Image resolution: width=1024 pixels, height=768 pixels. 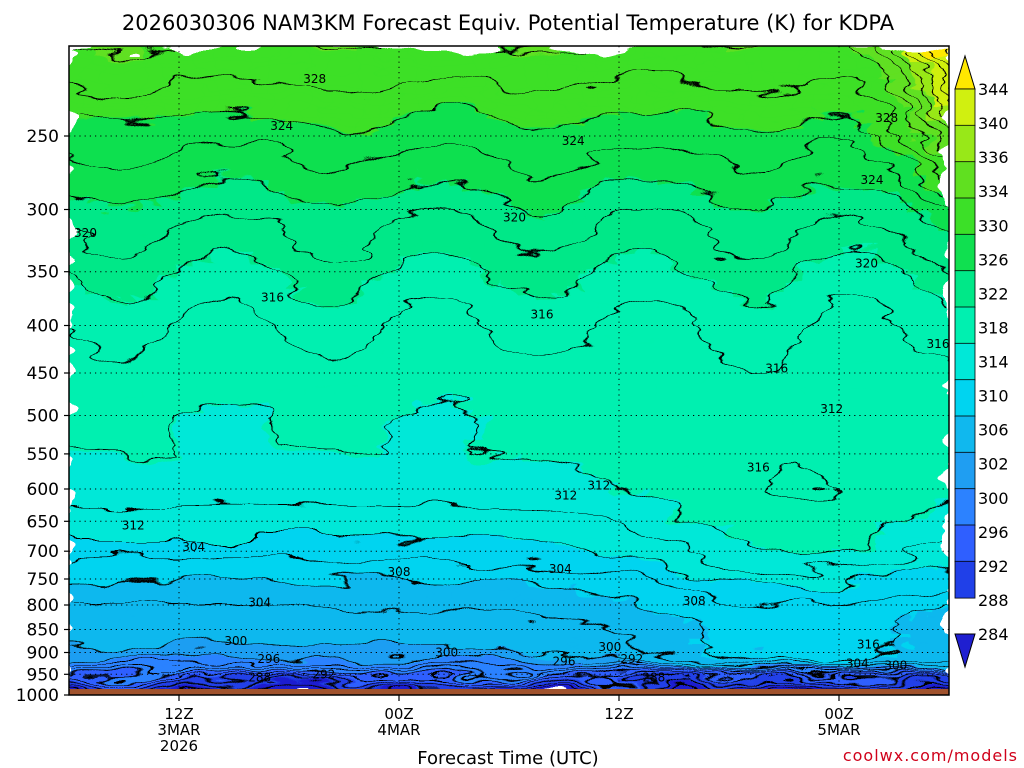 I want to click on ground-surface, so click(x=509, y=692).